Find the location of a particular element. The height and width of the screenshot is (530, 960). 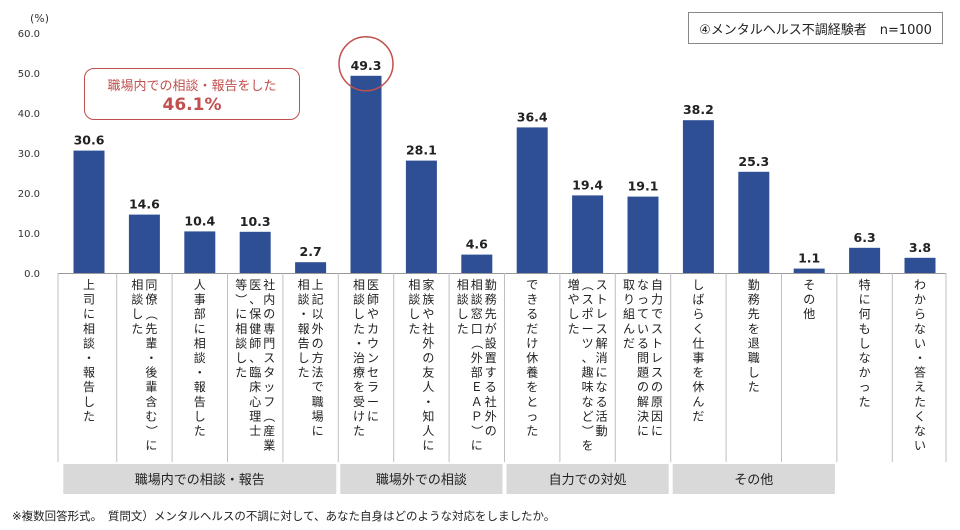

category-label-char: 置 is located at coordinates (491, 358).